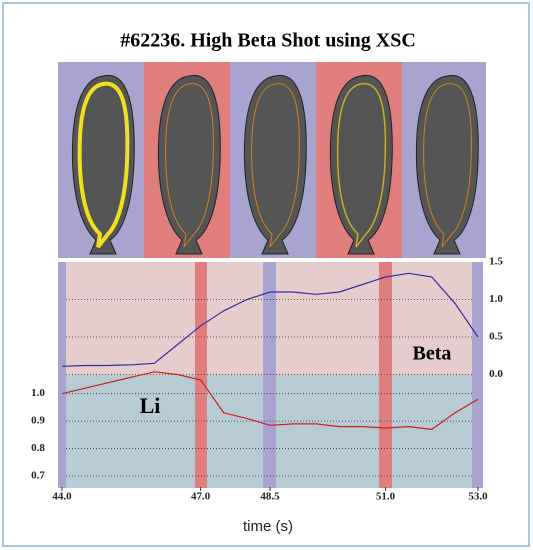 The width and height of the screenshot is (533, 550). I want to click on y2-tick-label: 1.5, so click(496, 262).